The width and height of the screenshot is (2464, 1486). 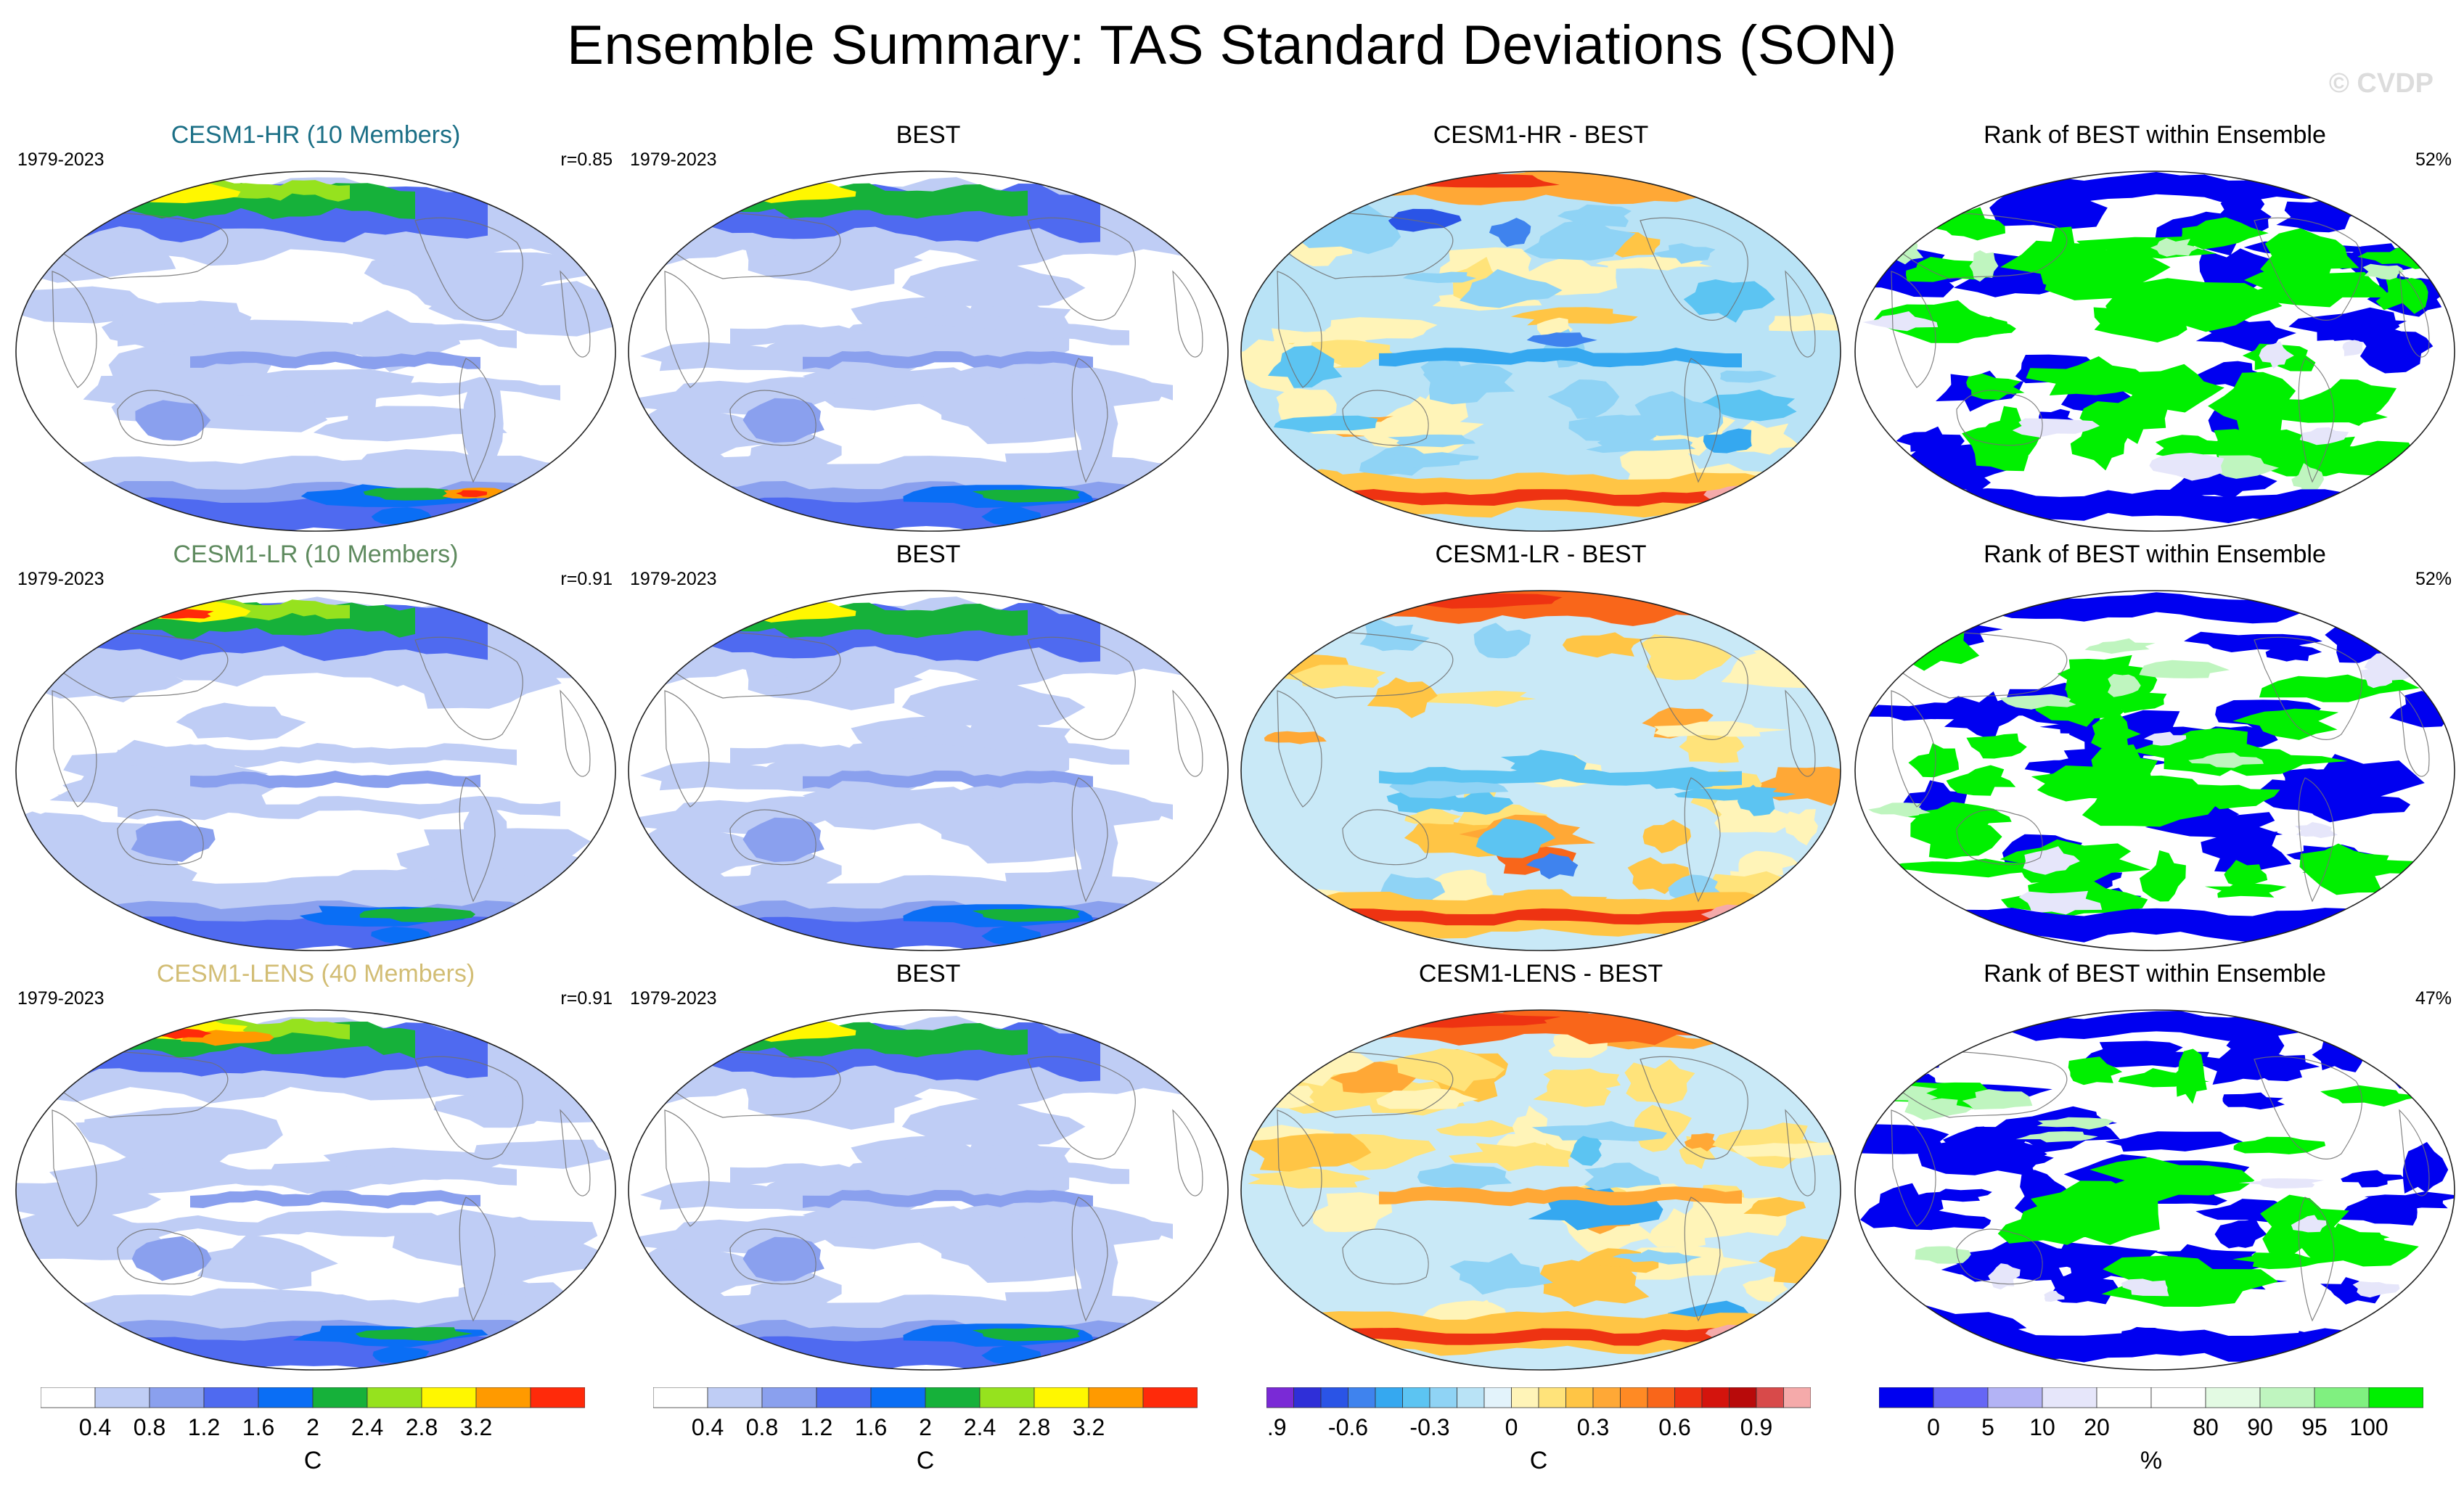 I want to click on panel-title: CESM1-HR - BEST, so click(x=1541, y=135).